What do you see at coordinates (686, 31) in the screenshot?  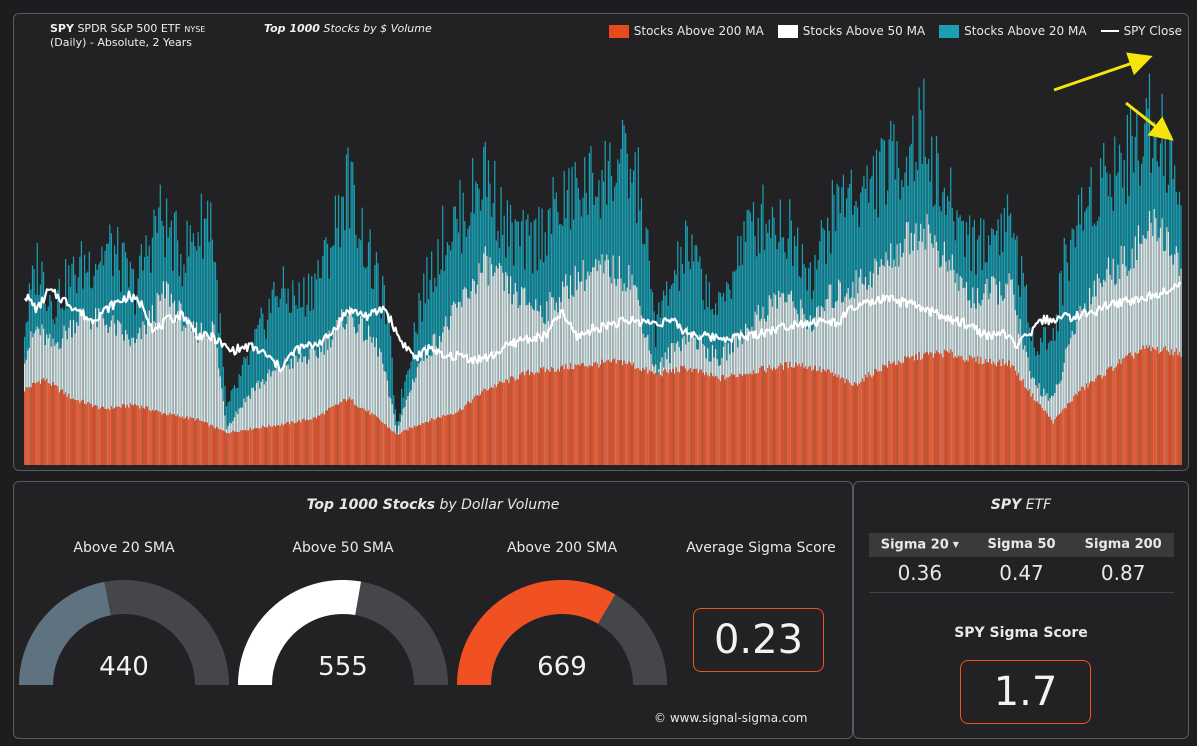 I see `legend-item-above200: Stocks Above 200 MA` at bounding box center [686, 31].